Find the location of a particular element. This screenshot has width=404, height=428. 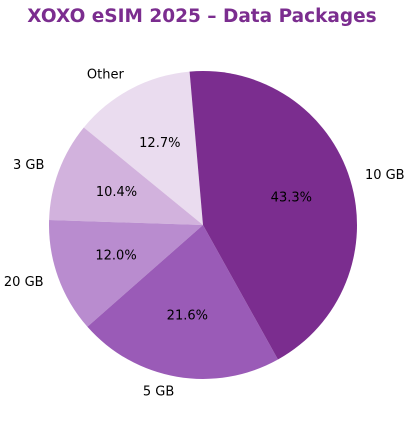

chart-title: XOXO eSIM 2025 – Data Packages is located at coordinates (202, 16).